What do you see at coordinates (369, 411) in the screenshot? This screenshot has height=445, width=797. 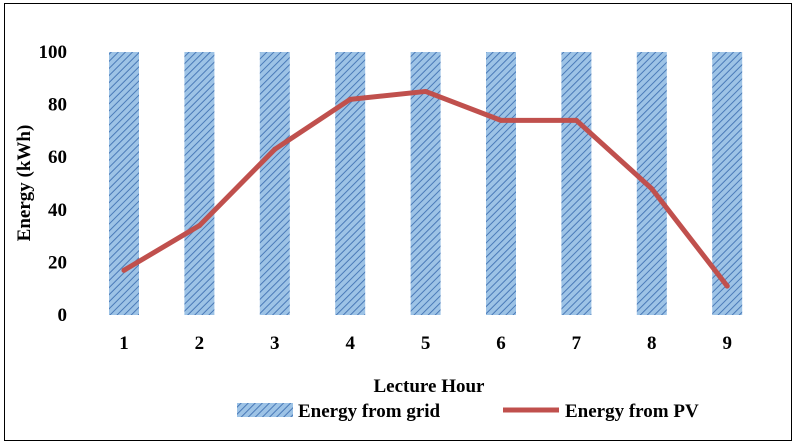 I see `legend-label-grid: Energy from grid` at bounding box center [369, 411].